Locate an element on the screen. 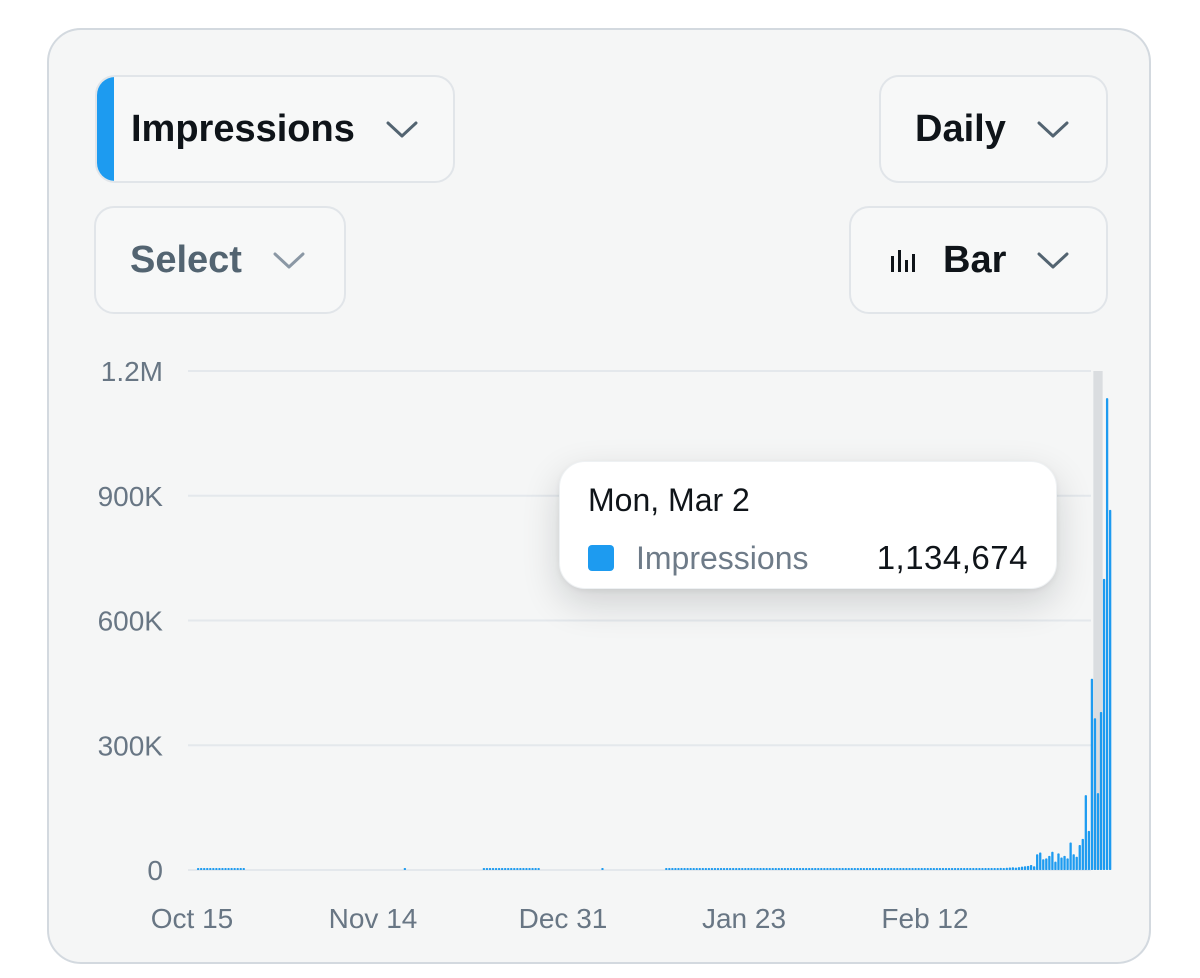  chart-type-dropdown: Bar is located at coordinates (978, 260).